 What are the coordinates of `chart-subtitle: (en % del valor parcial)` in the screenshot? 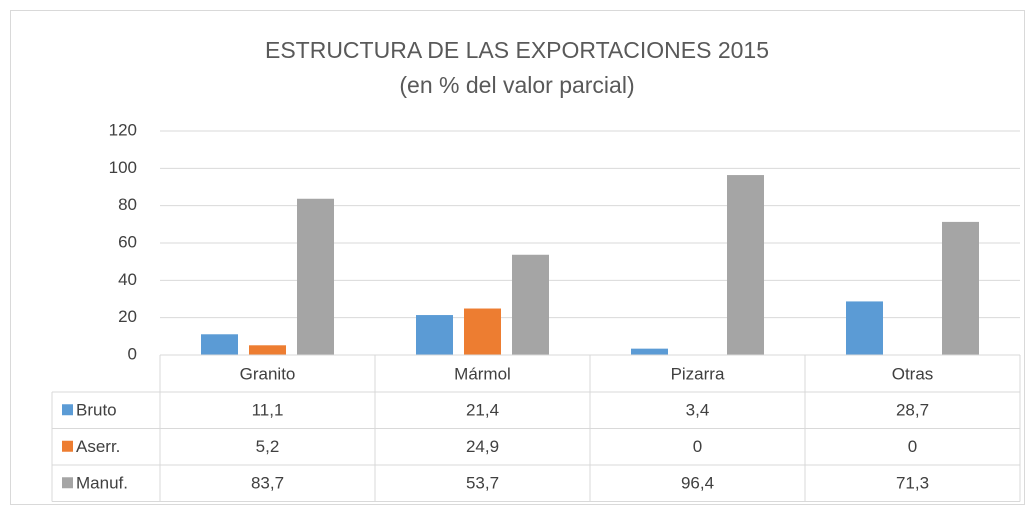 It's located at (516, 85).